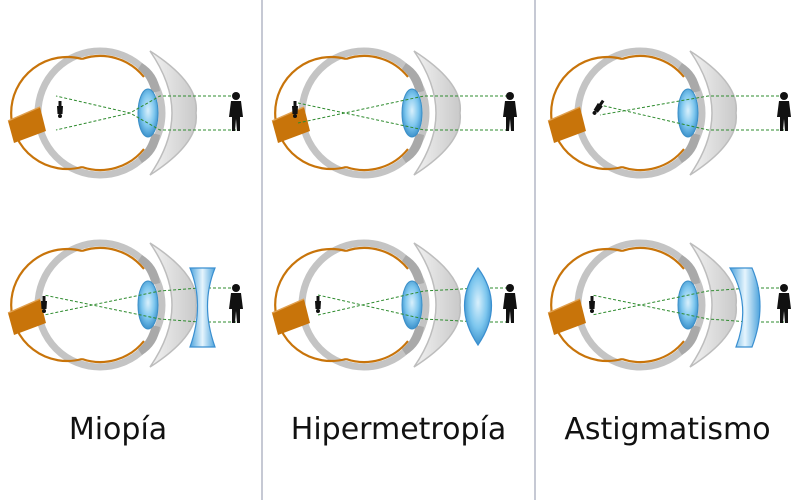 This screenshot has height=500, width=800. What do you see at coordinates (666, 113) in the screenshot?
I see `astigmatism-uncorrected-eye` at bounding box center [666, 113].